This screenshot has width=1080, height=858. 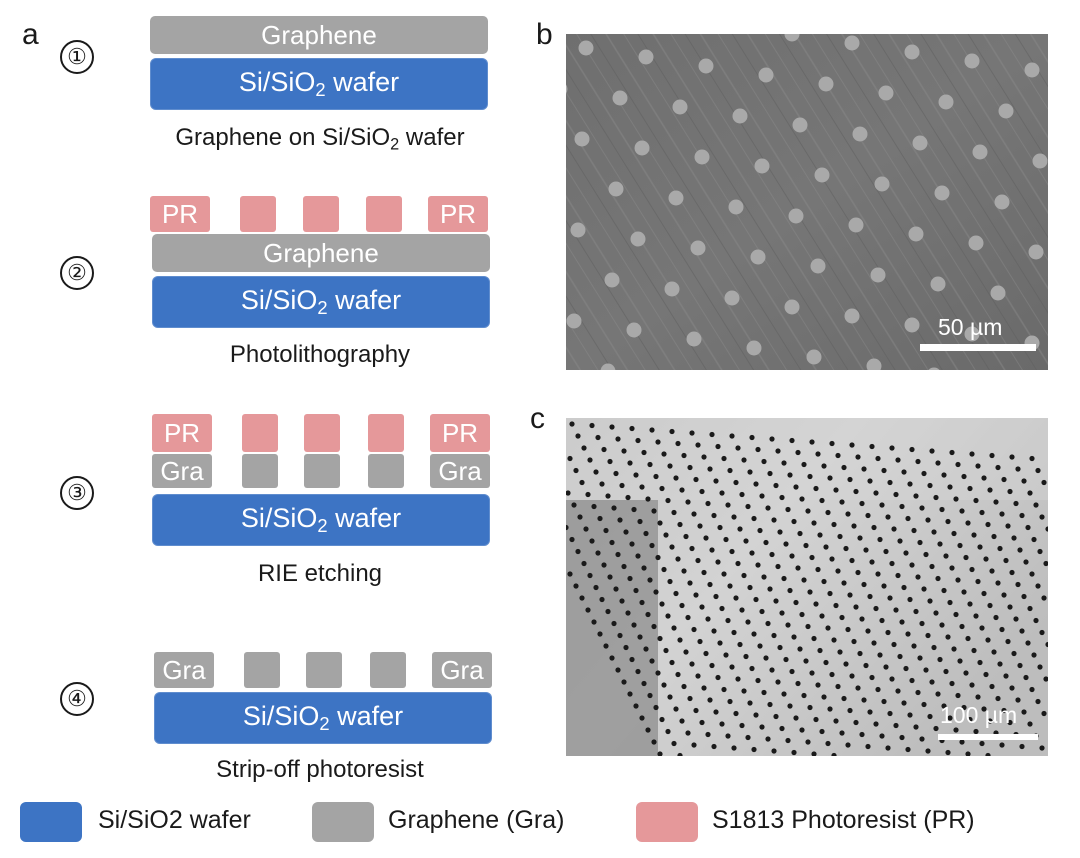 What do you see at coordinates (320, 354) in the screenshot?
I see `step-caption-2: Photolithography` at bounding box center [320, 354].